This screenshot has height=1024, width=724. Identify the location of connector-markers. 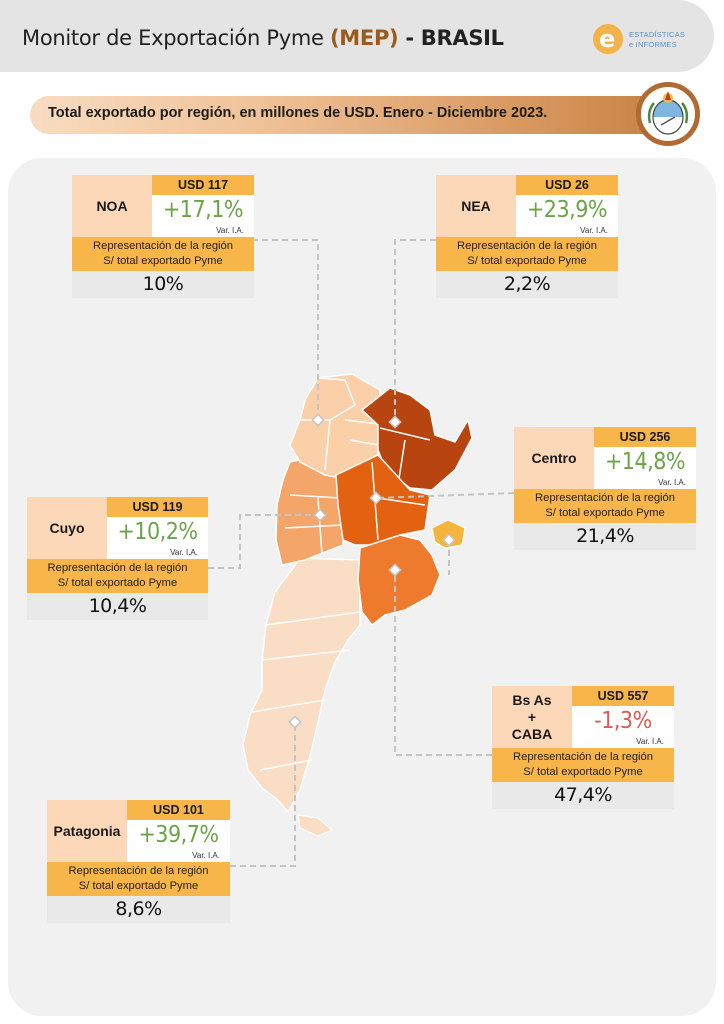
(372, 571).